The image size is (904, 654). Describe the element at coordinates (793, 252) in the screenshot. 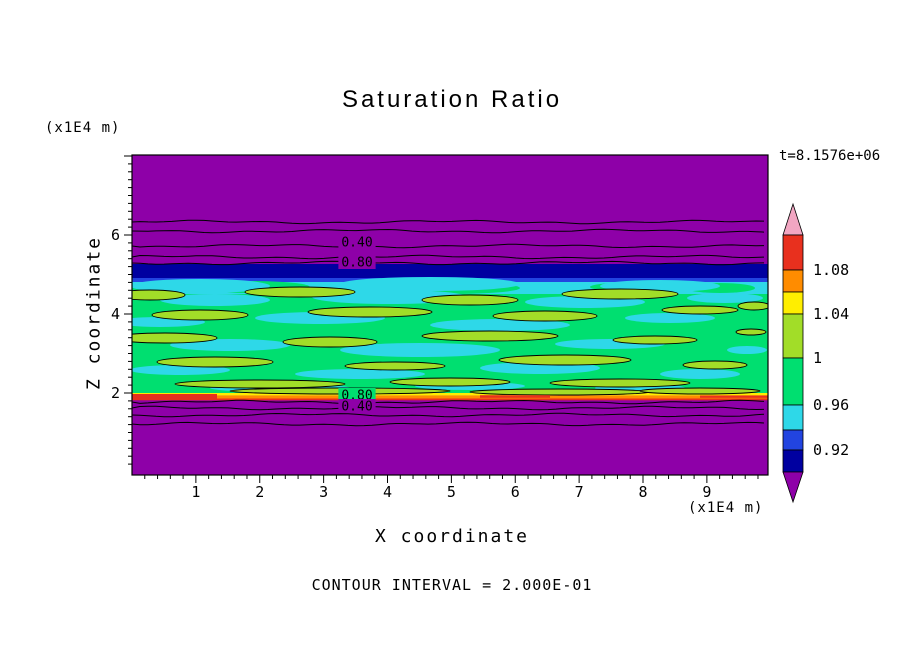

I see `colorbar-segment-red` at that location.